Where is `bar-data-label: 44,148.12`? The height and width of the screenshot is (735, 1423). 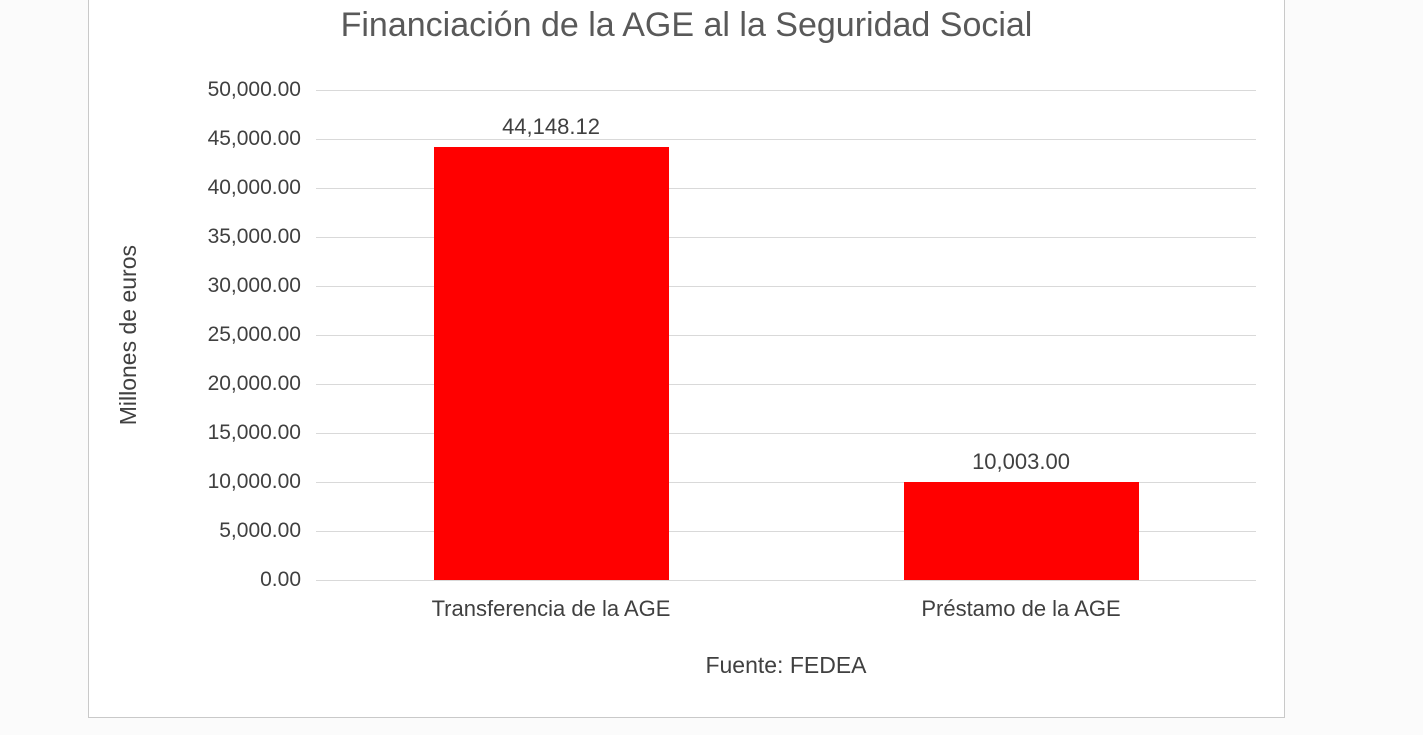 bar-data-label: 44,148.12 is located at coordinates (551, 127).